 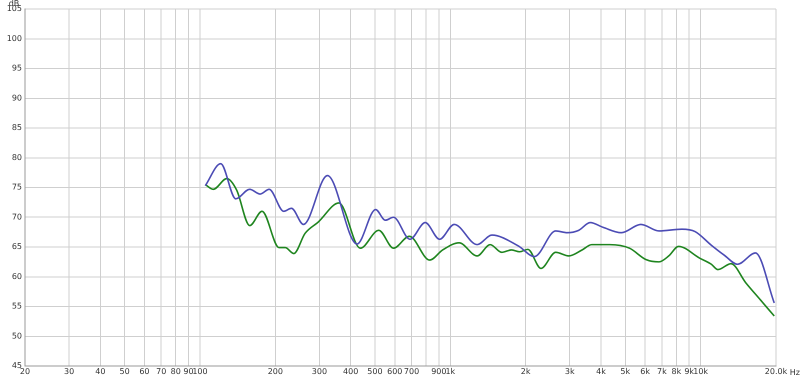 I want to click on x-tick-label: 4k, so click(x=601, y=371).